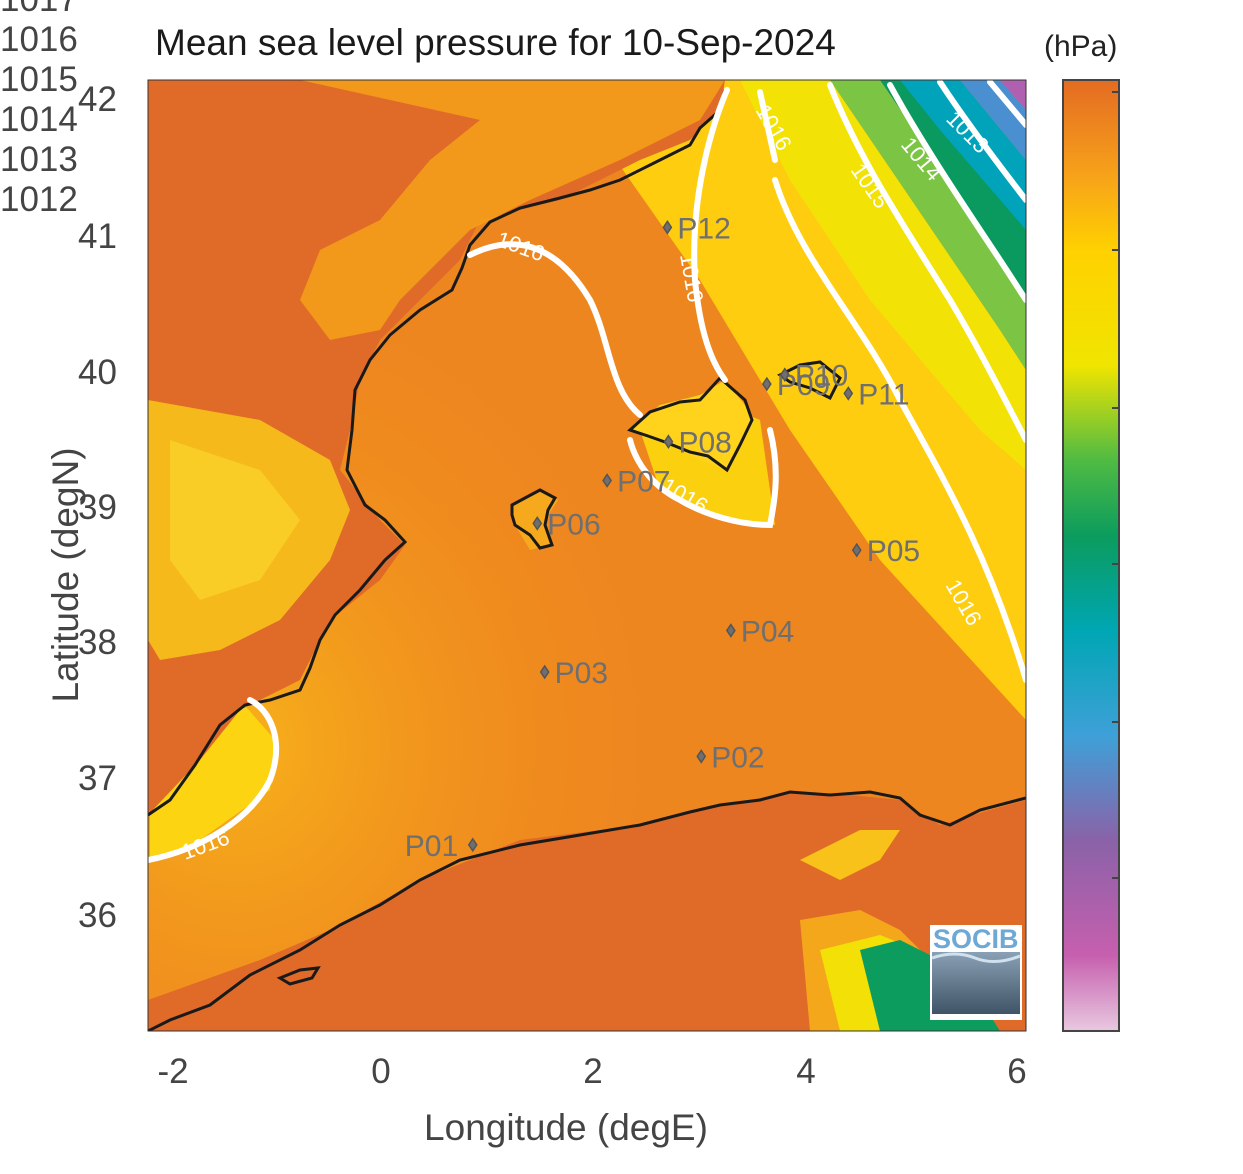 This screenshot has width=1243, height=1174. I want to click on x-tick-label: 6, so click(1017, 1071).